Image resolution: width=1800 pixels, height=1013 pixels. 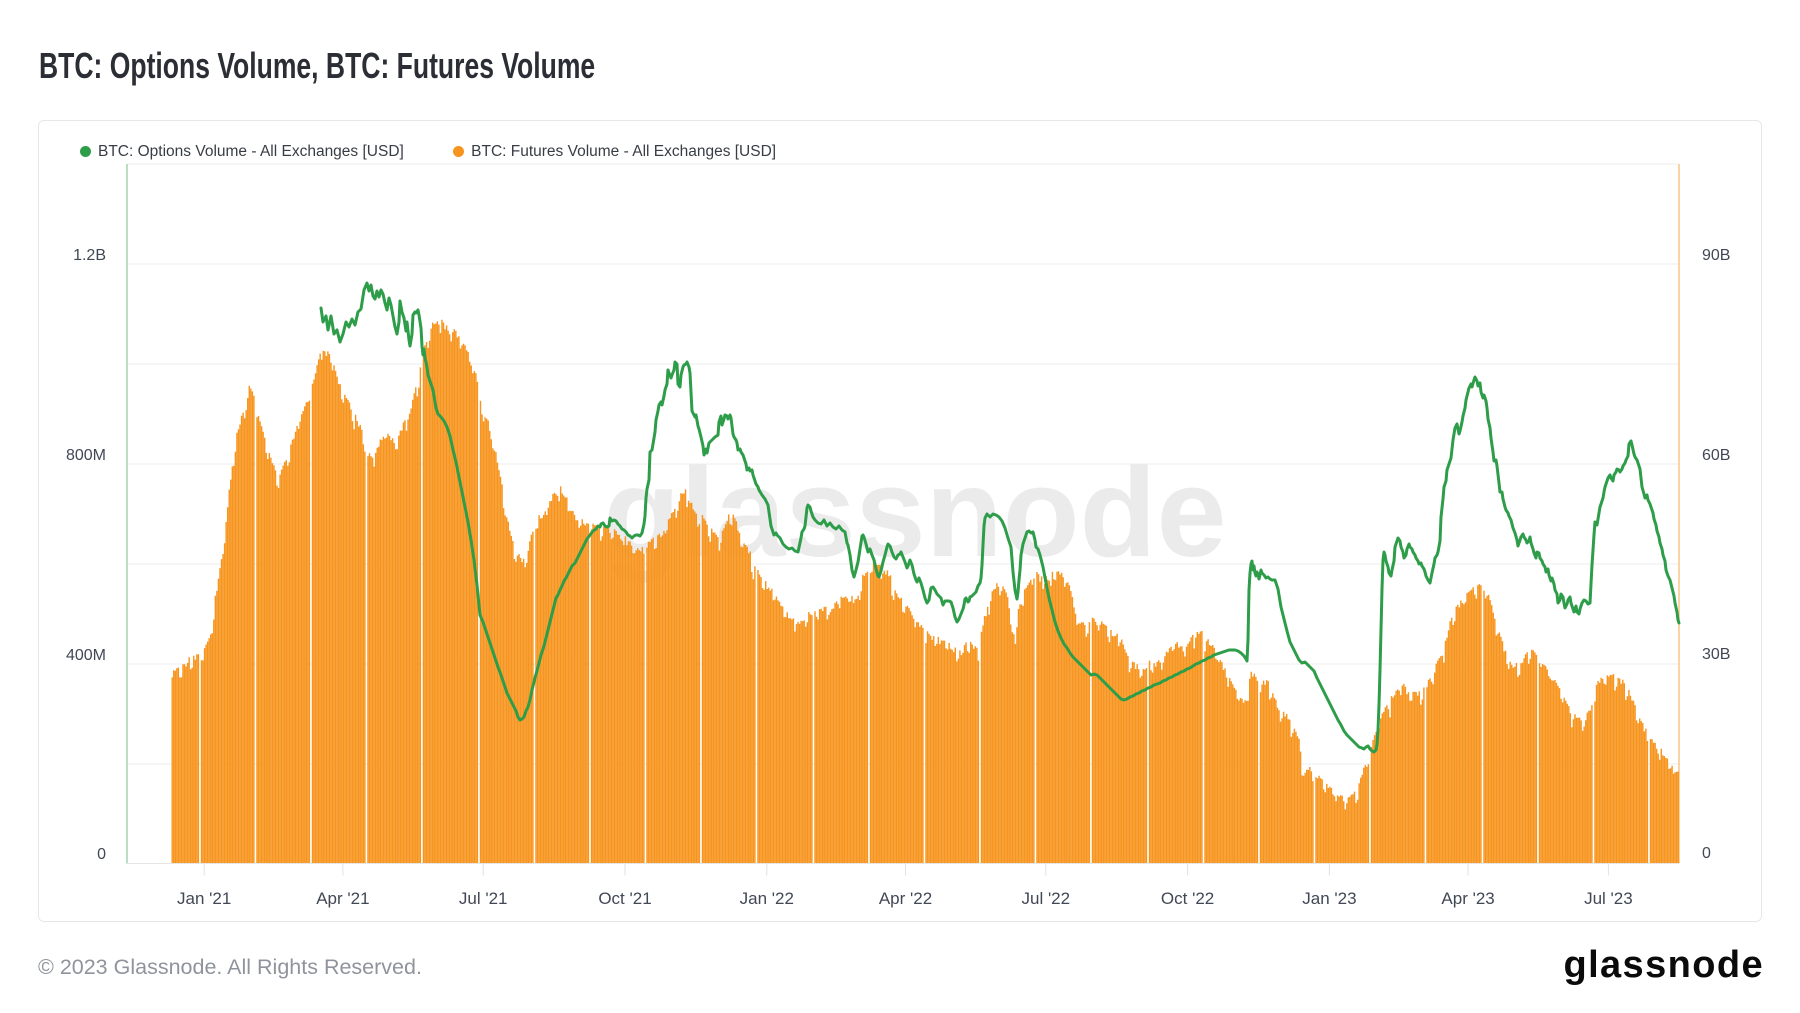 What do you see at coordinates (342, 898) in the screenshot?
I see `svg-text: Apr '21` at bounding box center [342, 898].